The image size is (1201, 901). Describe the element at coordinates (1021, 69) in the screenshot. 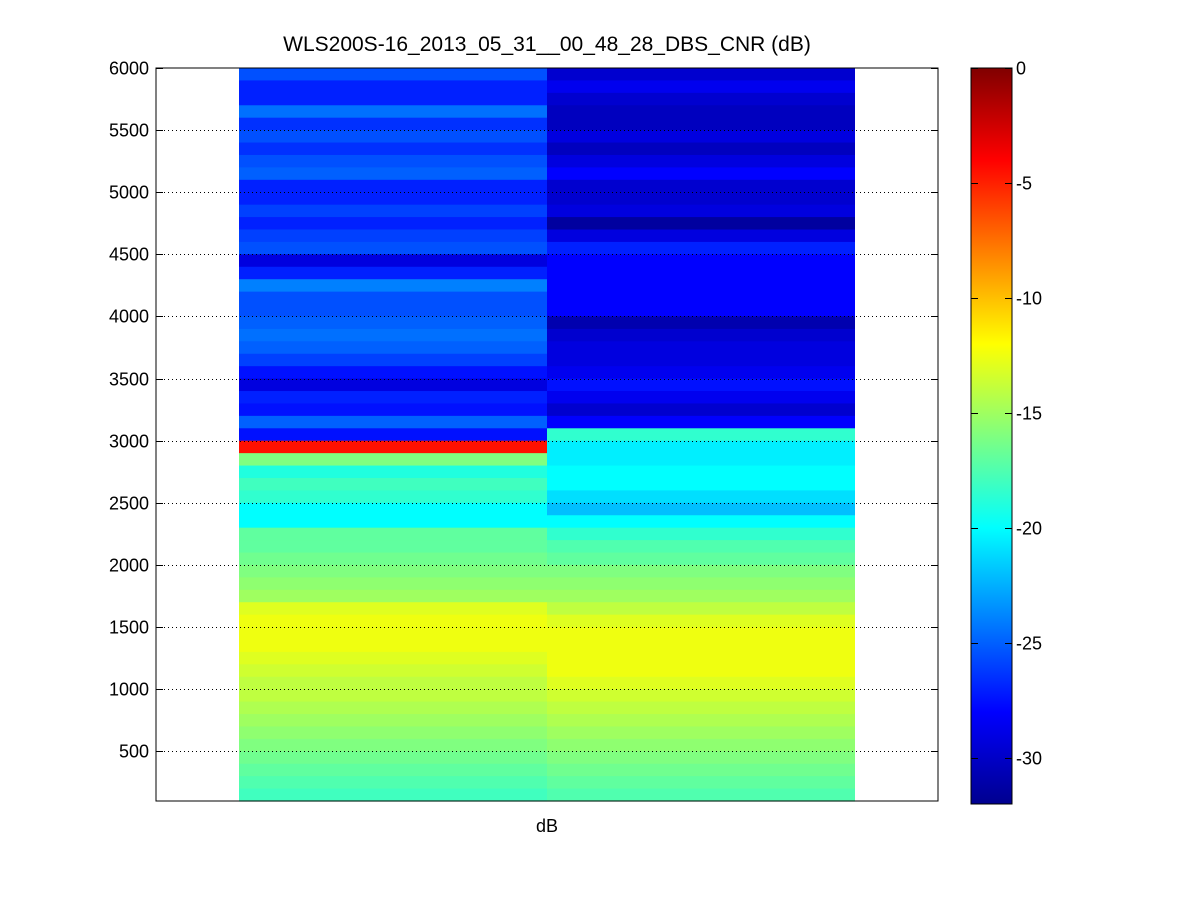

I see `colorbar-tick-label: 0` at that location.